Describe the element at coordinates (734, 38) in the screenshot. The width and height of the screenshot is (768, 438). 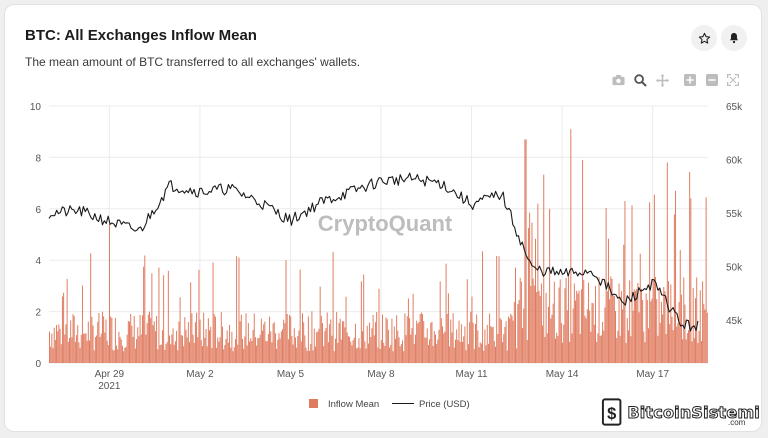
I see `alert-button` at that location.